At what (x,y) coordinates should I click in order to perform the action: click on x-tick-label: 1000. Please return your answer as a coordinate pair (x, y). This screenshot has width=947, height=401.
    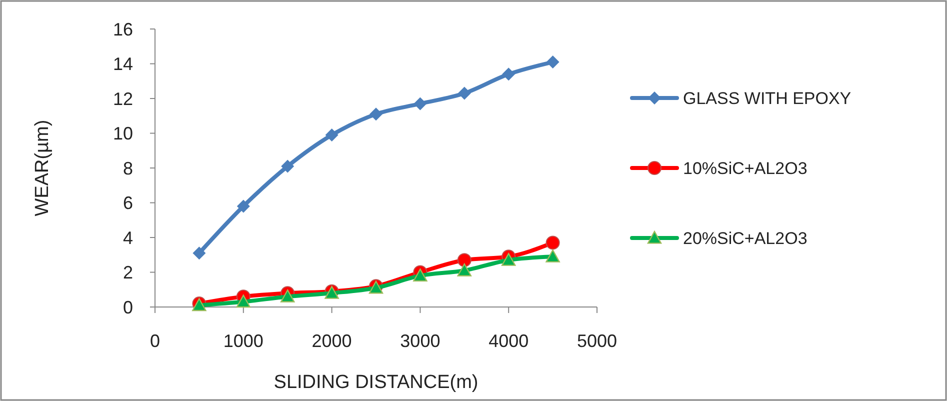
    Looking at the image, I should click on (243, 341).